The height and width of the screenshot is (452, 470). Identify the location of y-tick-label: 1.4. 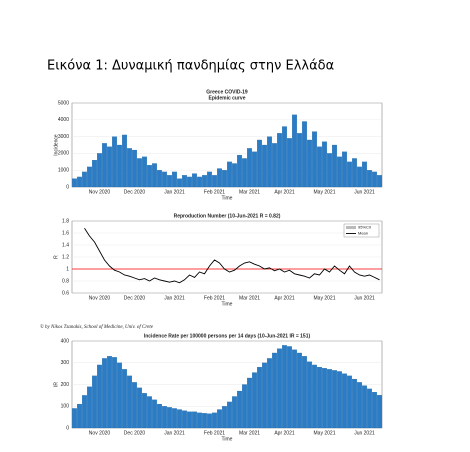
(65, 245).